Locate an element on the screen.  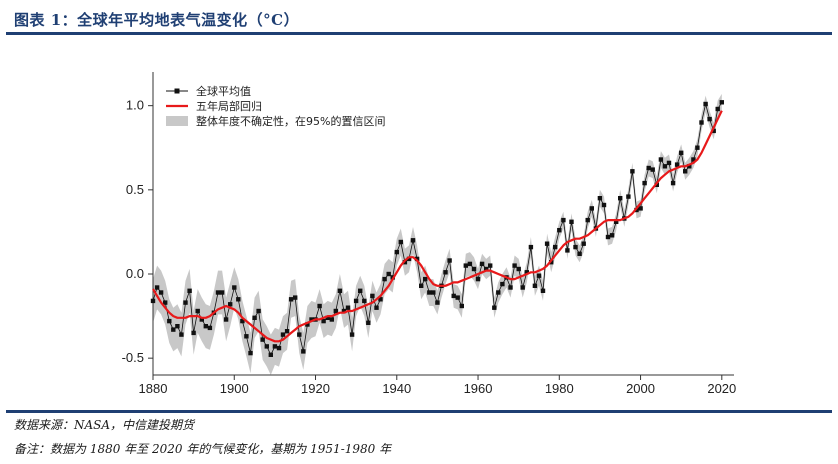
figure-title: 图表 1：全球年平均地表气温变化（°C） is located at coordinates (157, 20).